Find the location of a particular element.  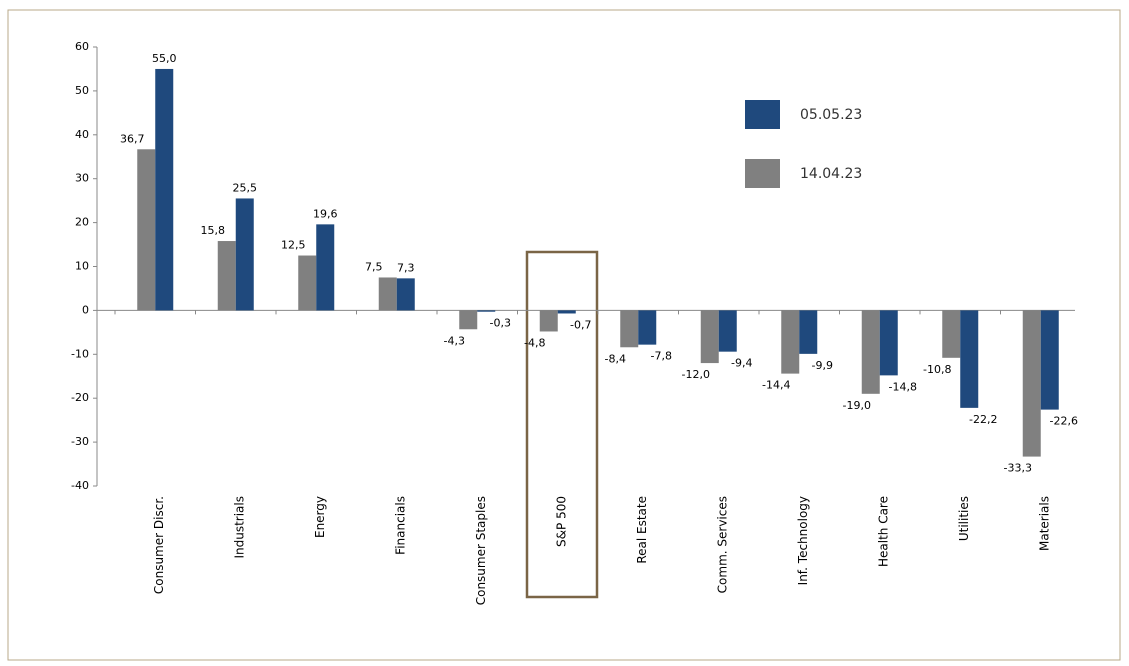

value-label: -9,9 is located at coordinates (822, 365).